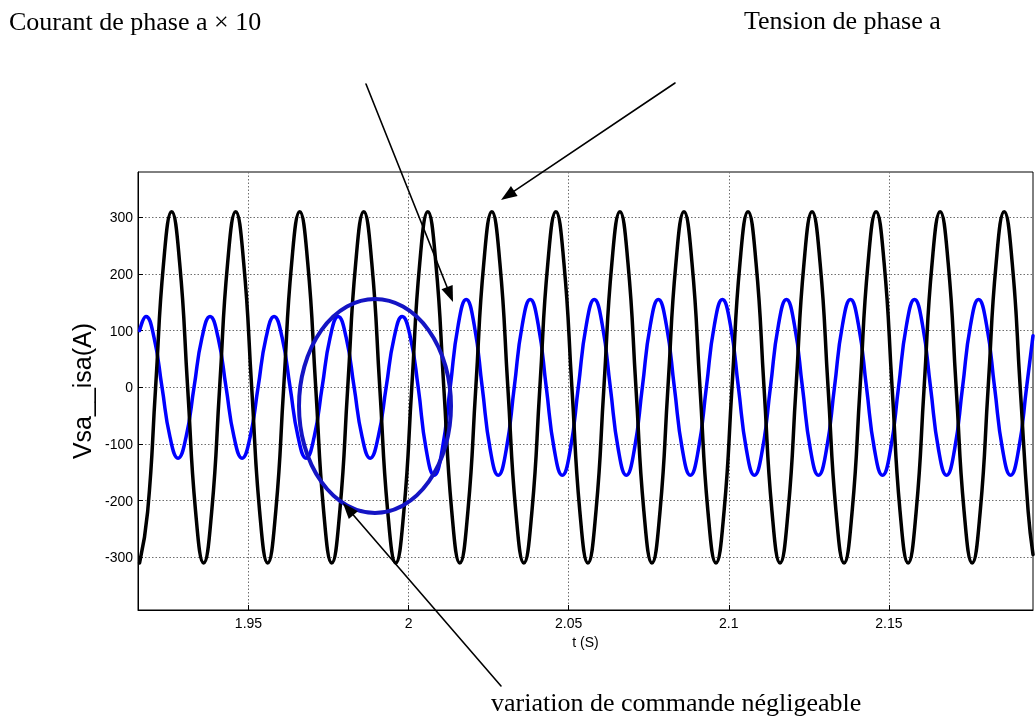  I want to click on y-tick-label: 200, so click(121, 273).